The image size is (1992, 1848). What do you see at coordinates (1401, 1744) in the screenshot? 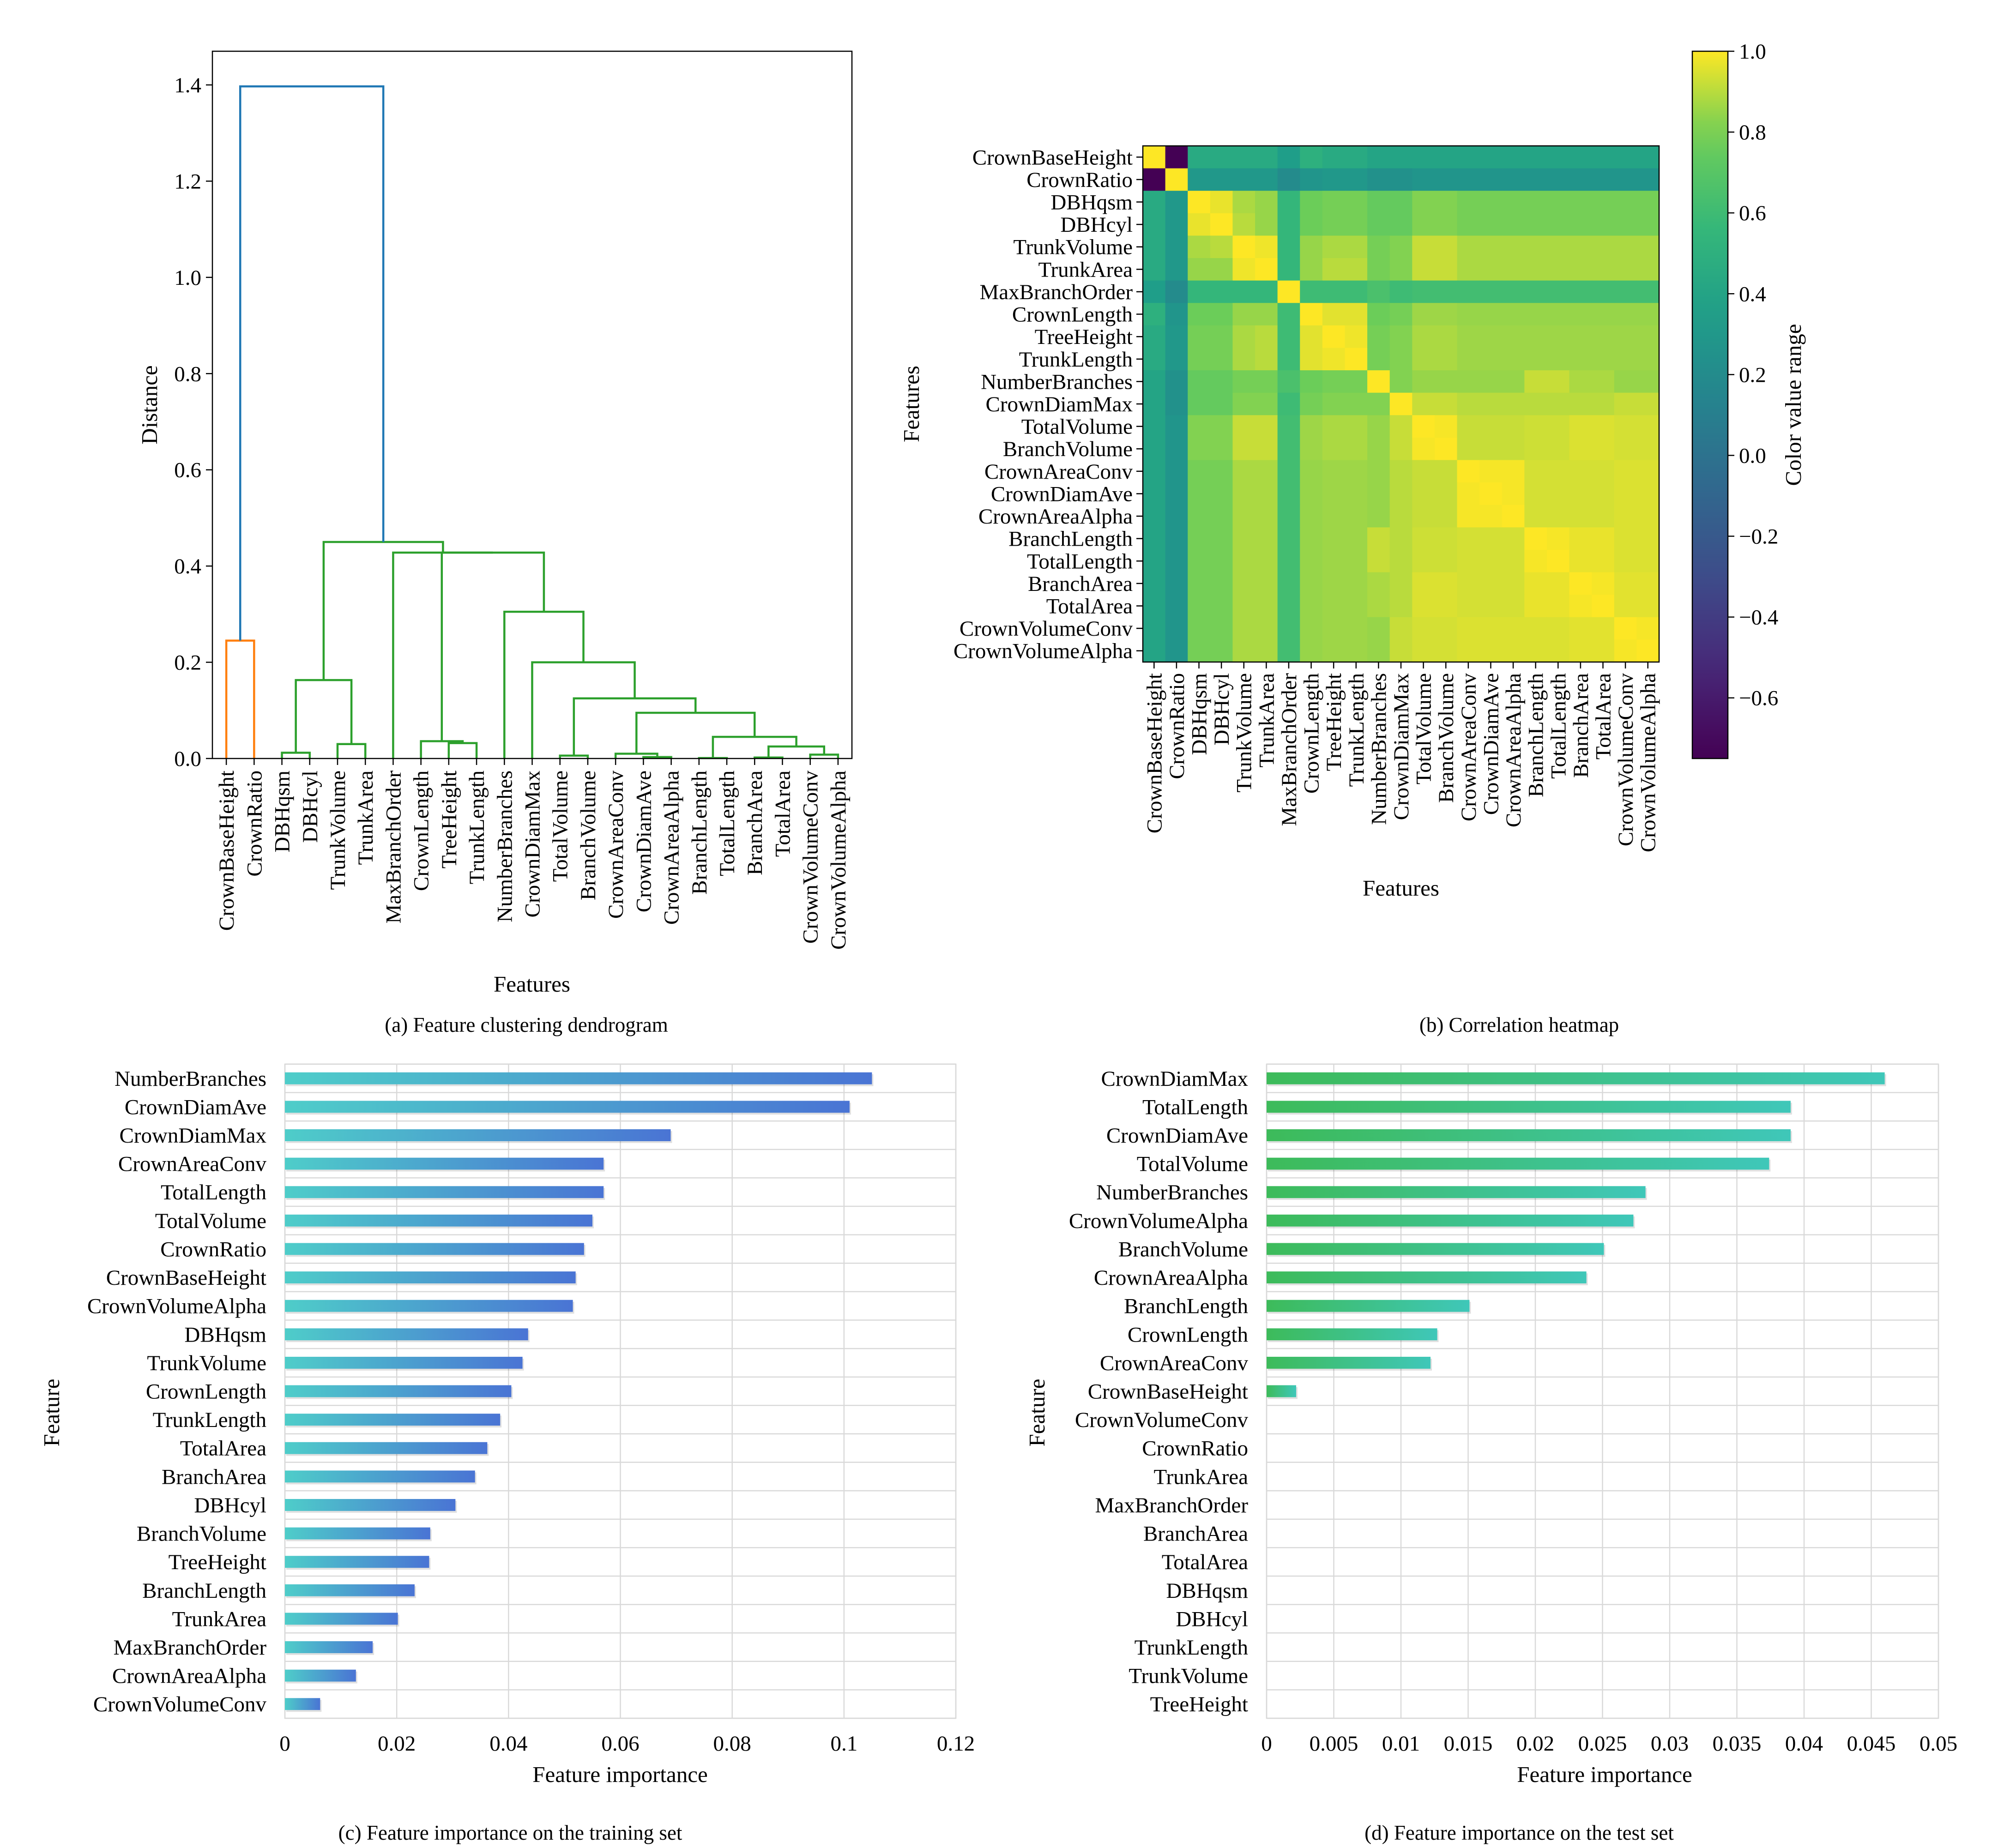
I see `d-xtick-label: 0.01` at bounding box center [1401, 1744].